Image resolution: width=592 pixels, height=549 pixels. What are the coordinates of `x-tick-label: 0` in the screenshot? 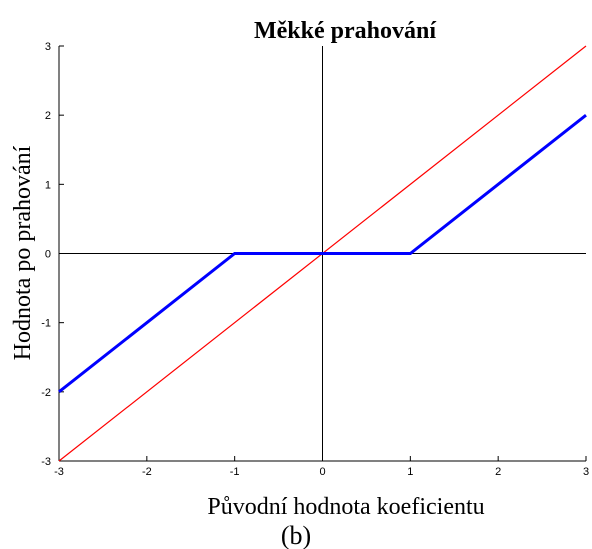 It's located at (322, 472).